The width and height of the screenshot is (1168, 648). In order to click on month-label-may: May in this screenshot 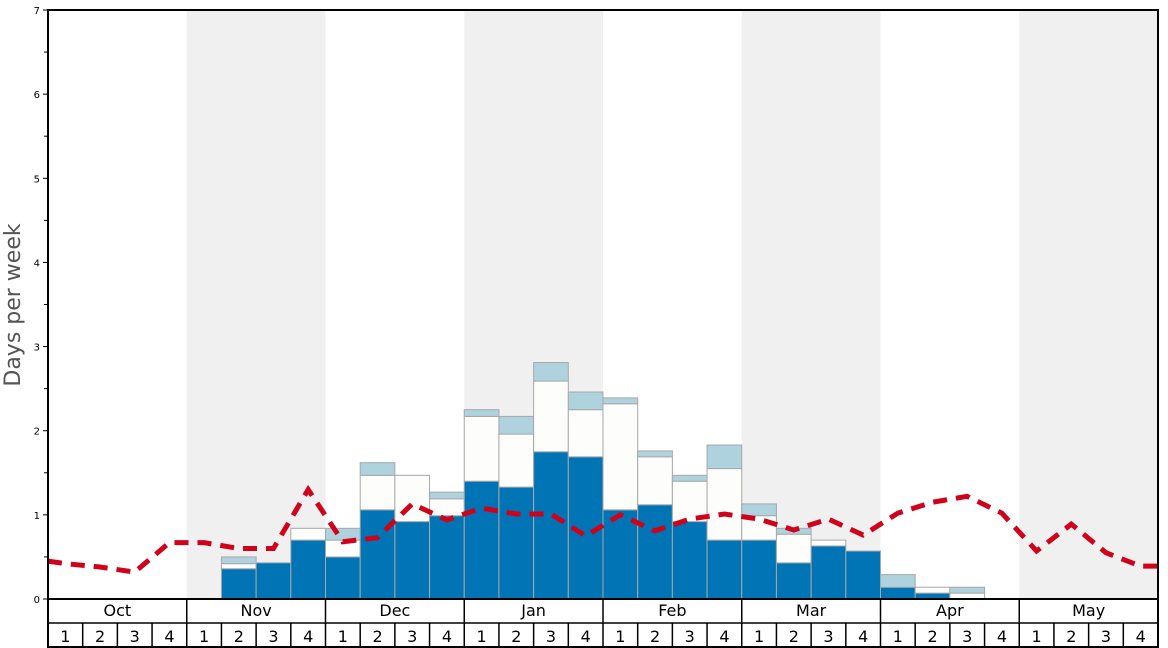, I will do `click(1088, 610)`.